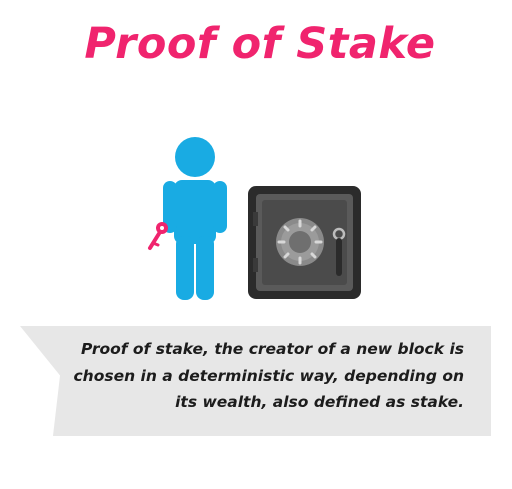 This screenshot has width=512, height=489. Describe the element at coordinates (319, 402) in the screenshot. I see `caption-line: its wealth, also defined as stake.` at that location.